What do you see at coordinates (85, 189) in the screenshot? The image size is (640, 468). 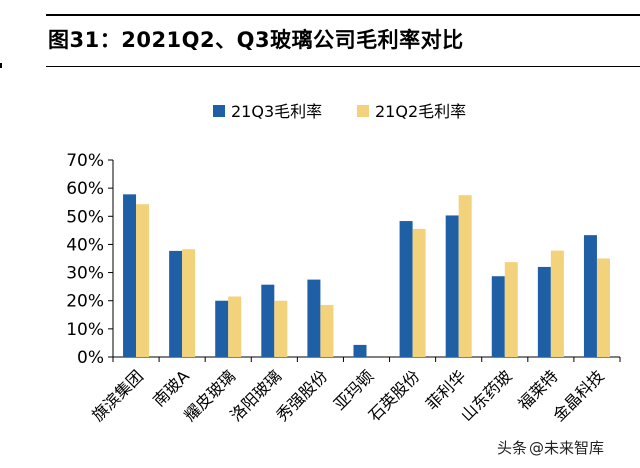 I see `y-tick-label: 60%` at bounding box center [85, 189].